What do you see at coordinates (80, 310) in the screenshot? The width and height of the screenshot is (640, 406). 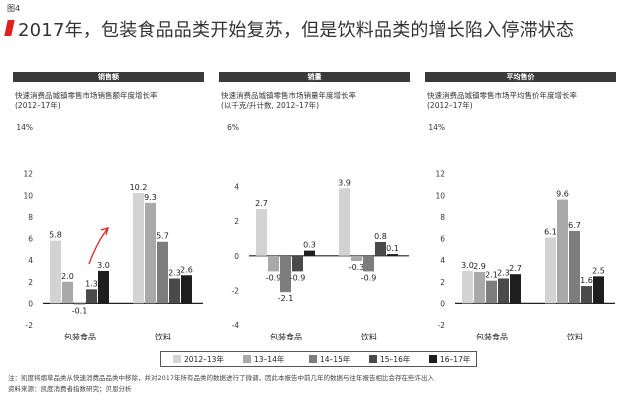 I see `data-label: -0.1` at bounding box center [80, 310].